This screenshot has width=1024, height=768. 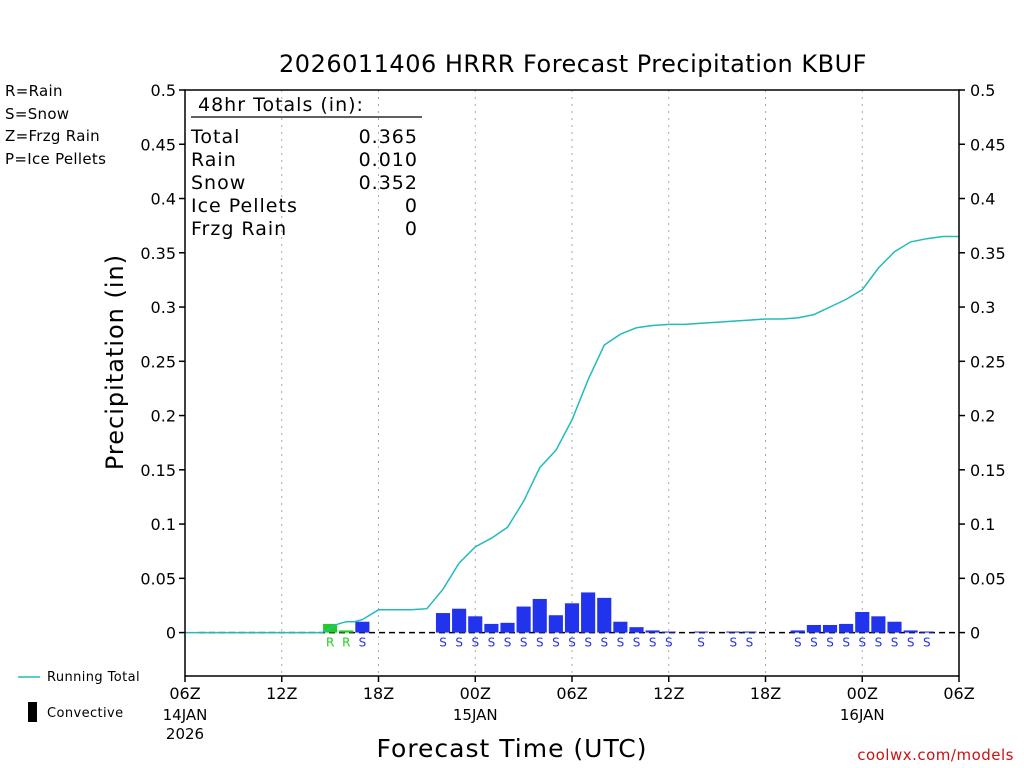 What do you see at coordinates (935, 755) in the screenshot?
I see `site-credit: coolwx.com/models` at bounding box center [935, 755].